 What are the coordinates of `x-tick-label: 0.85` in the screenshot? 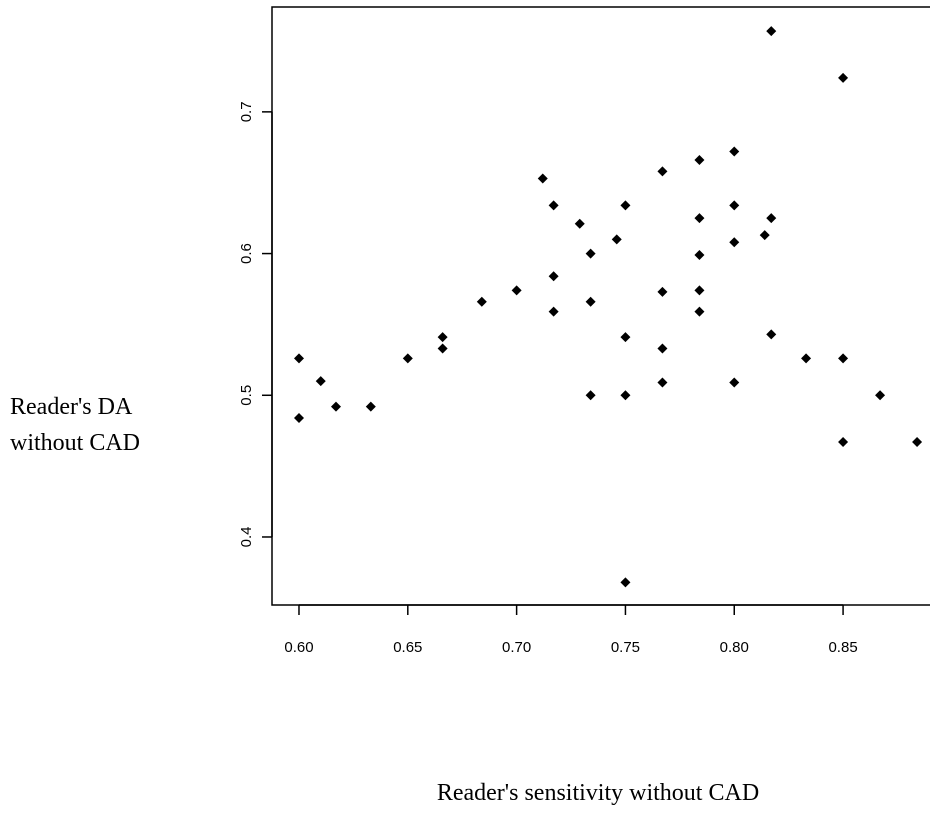 It's located at (842, 647).